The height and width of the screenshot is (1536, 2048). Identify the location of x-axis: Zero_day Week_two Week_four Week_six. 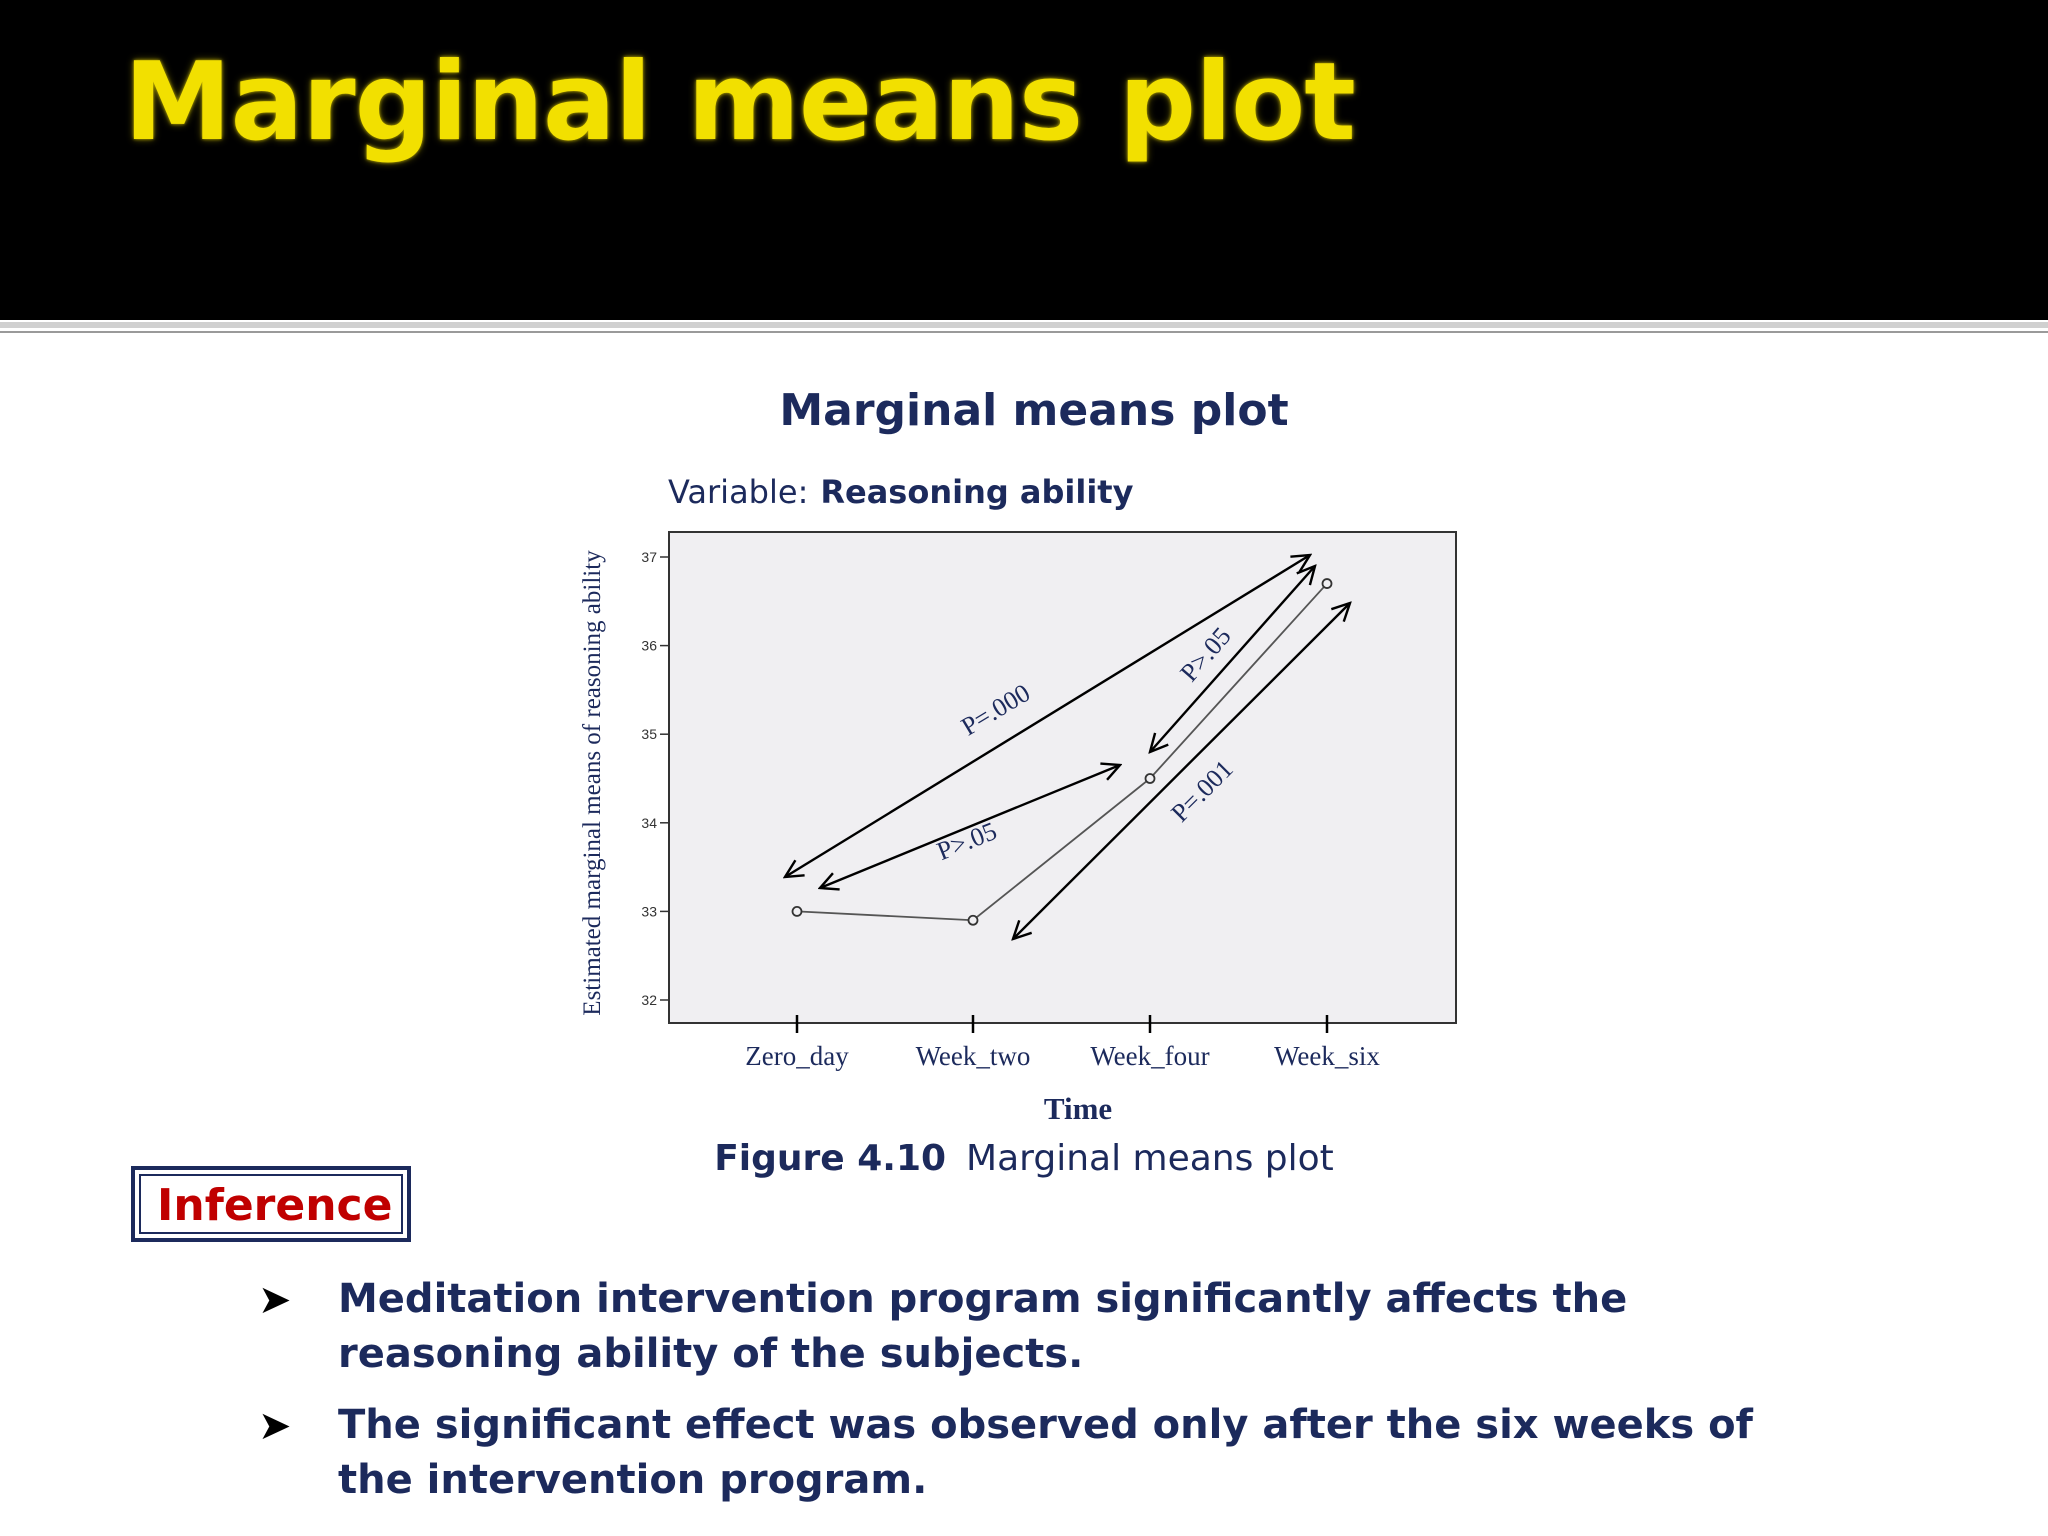
(1062, 1043).